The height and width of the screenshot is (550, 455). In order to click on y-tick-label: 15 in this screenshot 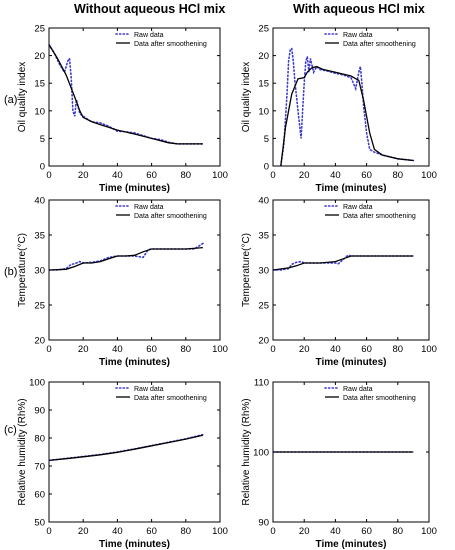, I will do `click(263, 84)`.